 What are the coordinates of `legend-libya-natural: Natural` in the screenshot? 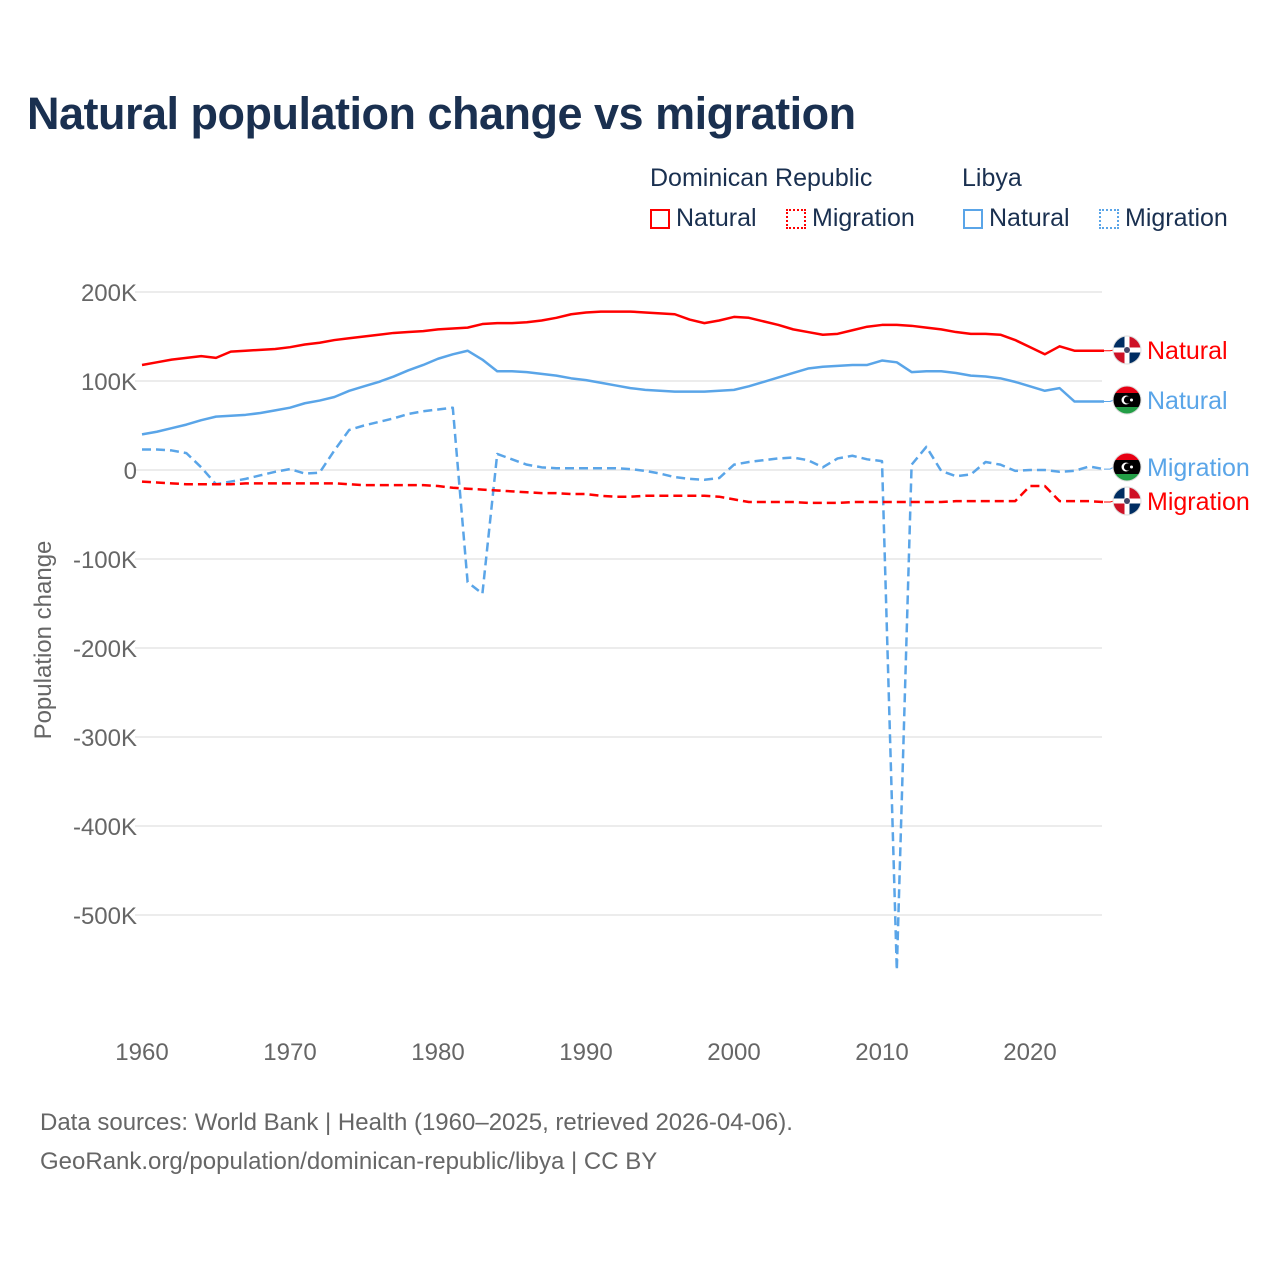 It's located at (1016, 218).